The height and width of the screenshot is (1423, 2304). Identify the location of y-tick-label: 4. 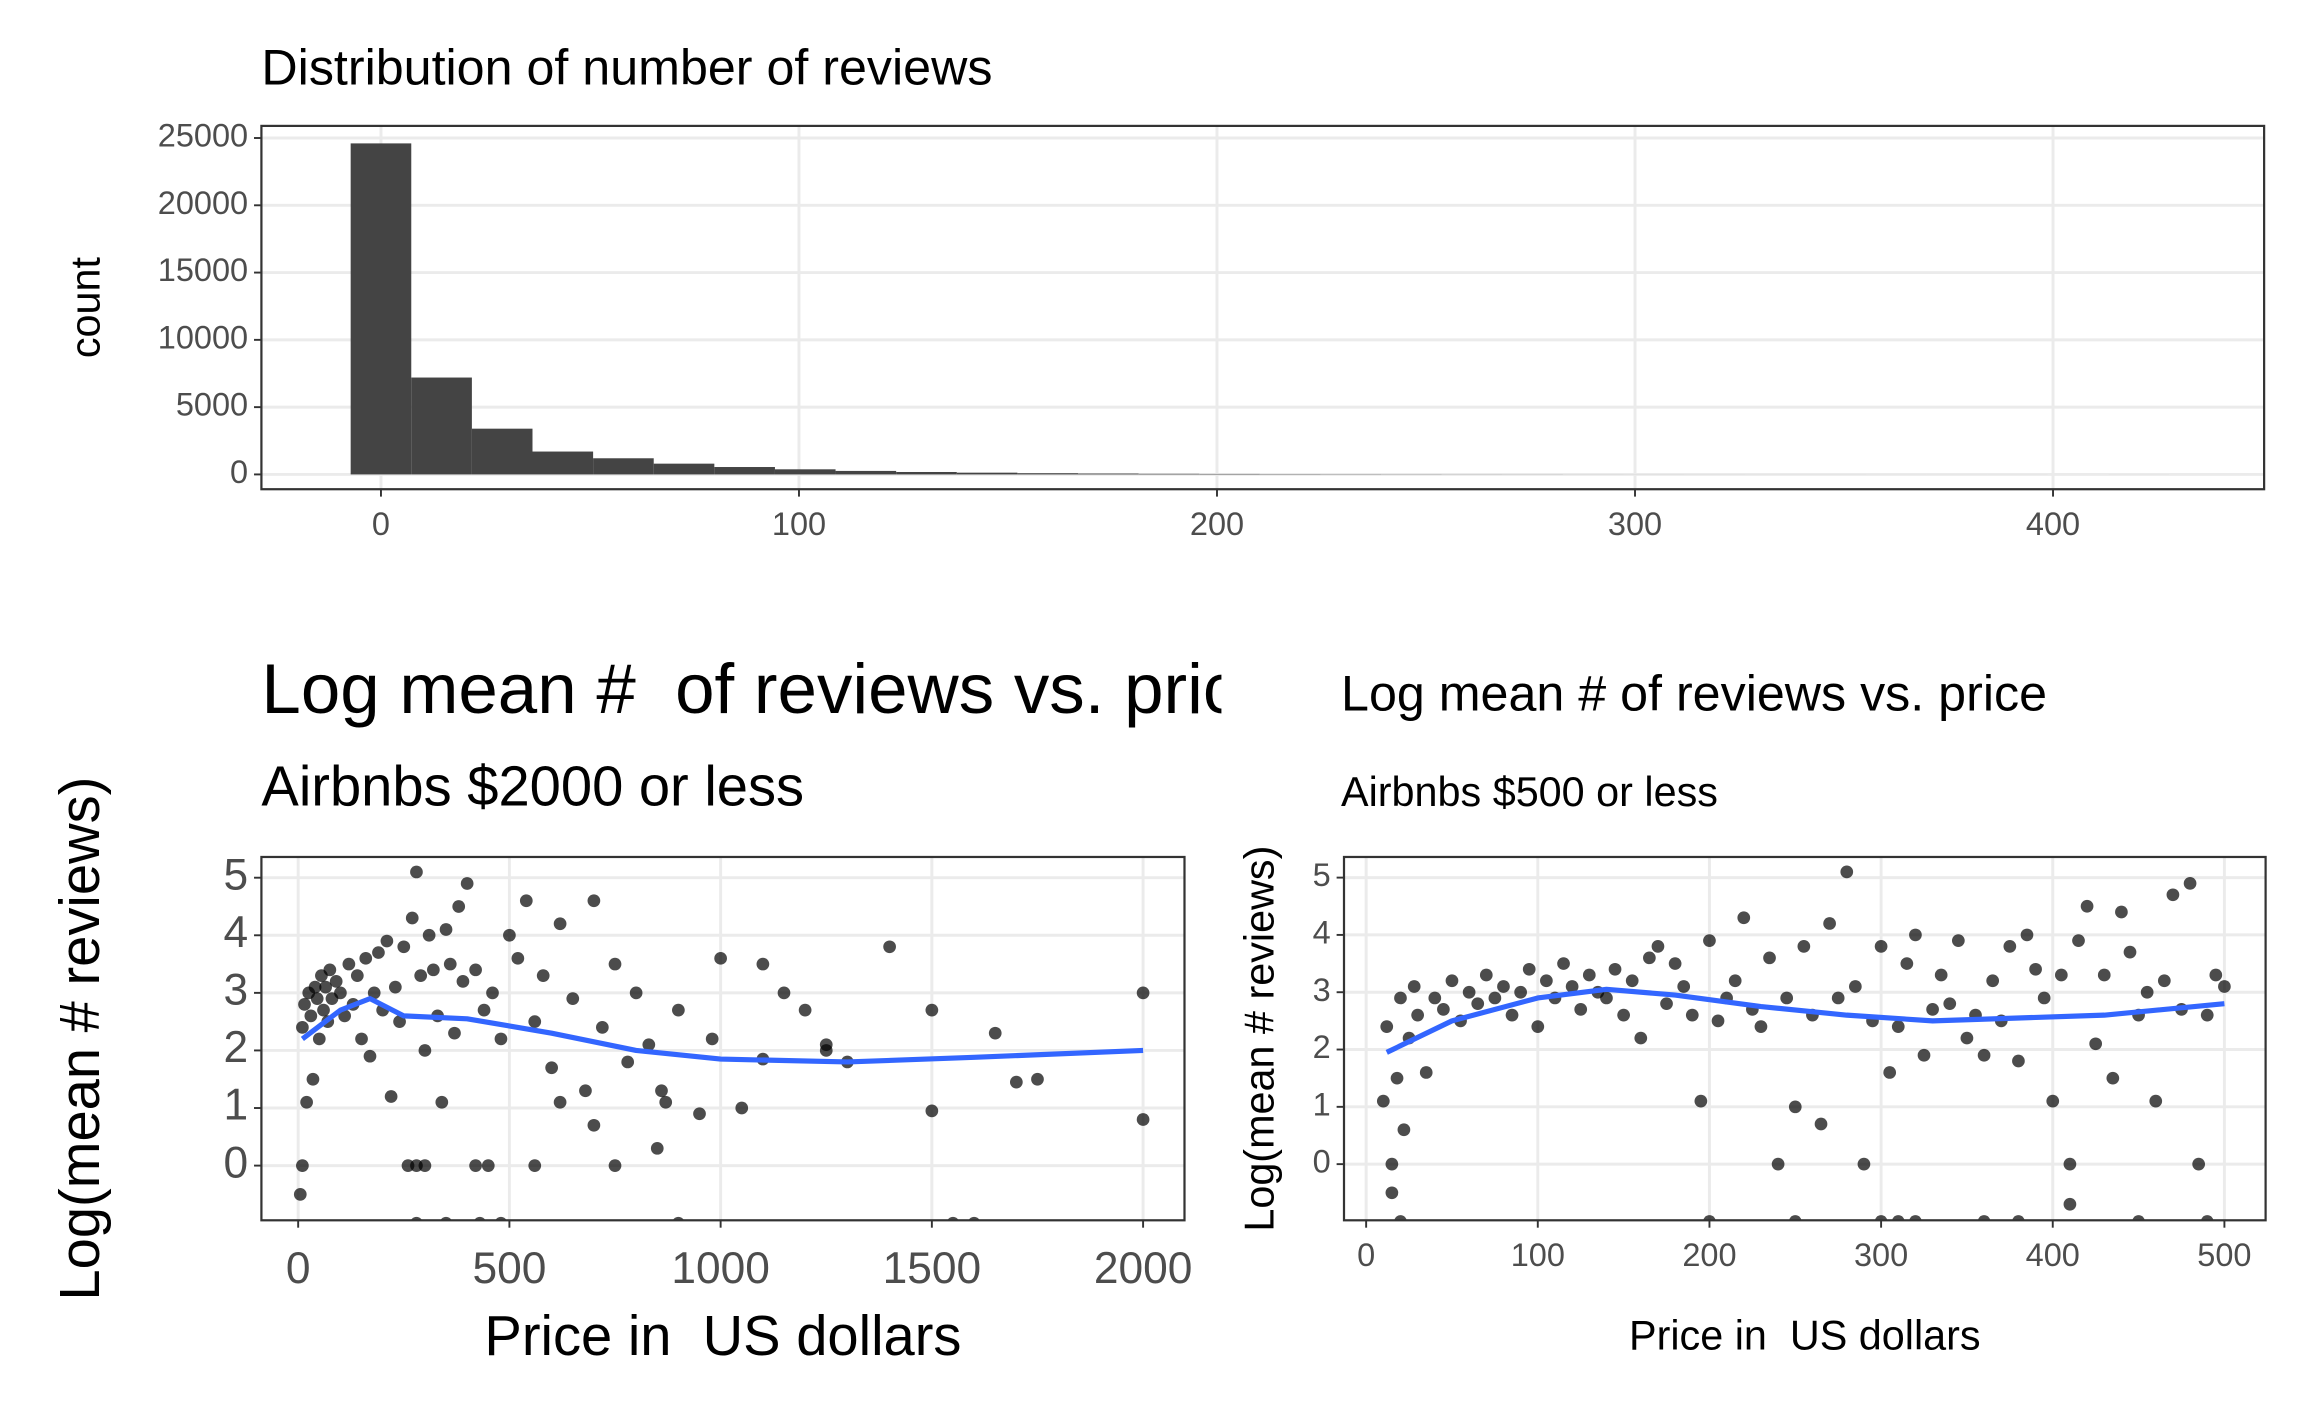
(1322, 932).